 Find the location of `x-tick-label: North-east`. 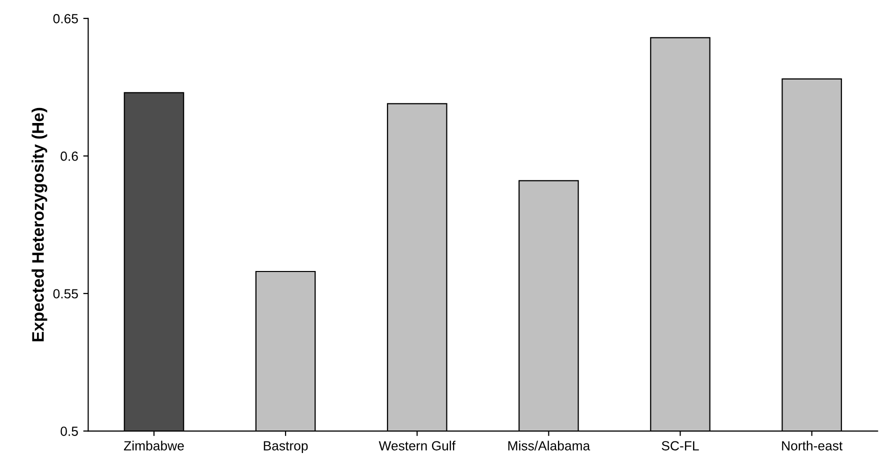

x-tick-label: North-east is located at coordinates (812, 445).